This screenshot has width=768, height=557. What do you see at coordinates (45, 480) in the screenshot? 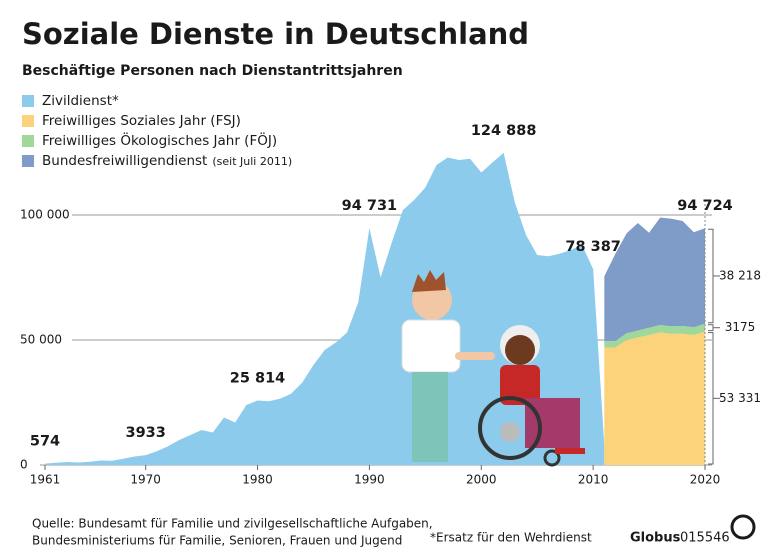
I see `x-tick-label: 1961` at bounding box center [45, 480].